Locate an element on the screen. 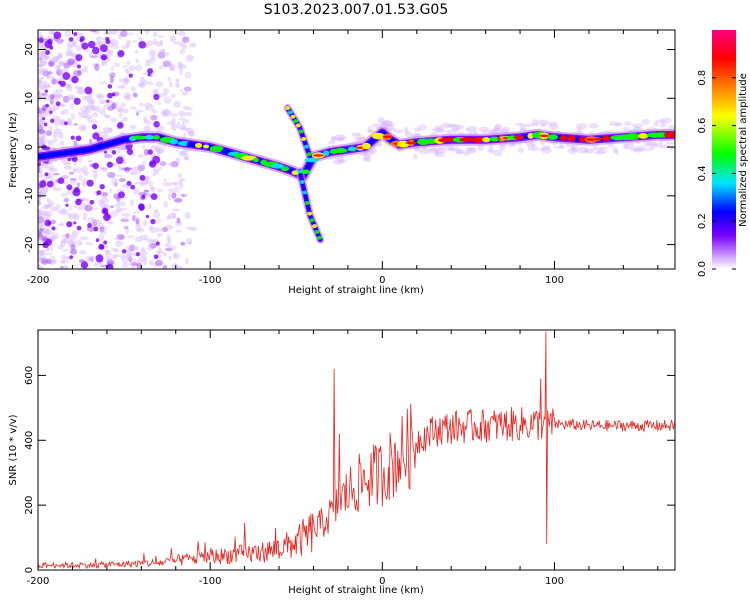  colorbar-tick-label: 0.8 is located at coordinates (702, 78).